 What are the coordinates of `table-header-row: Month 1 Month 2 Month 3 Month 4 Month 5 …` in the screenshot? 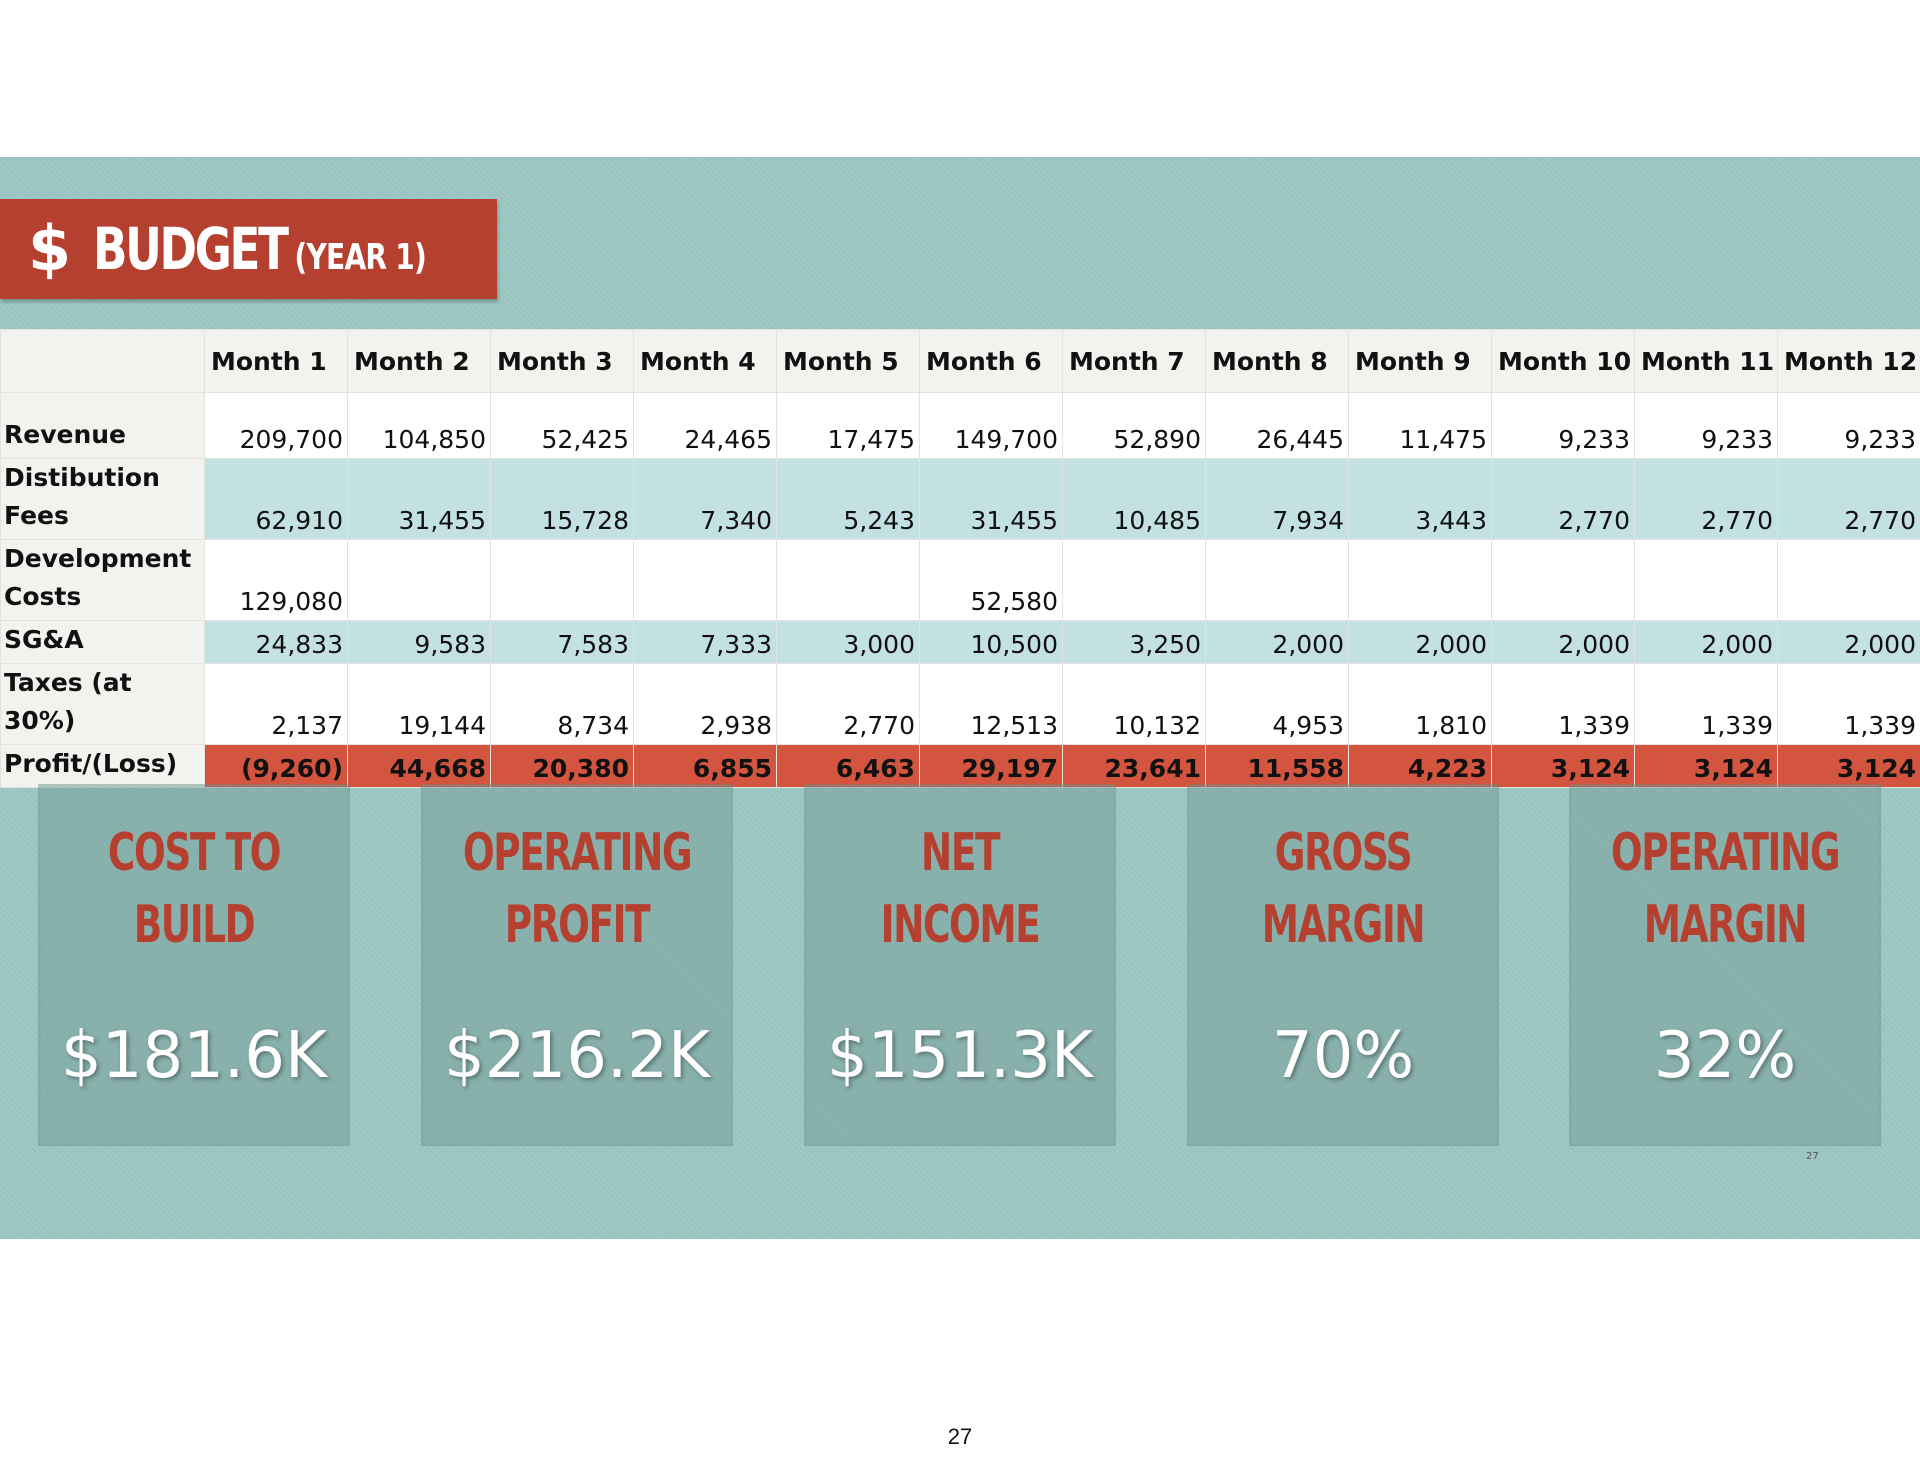 It's located at (960, 361).